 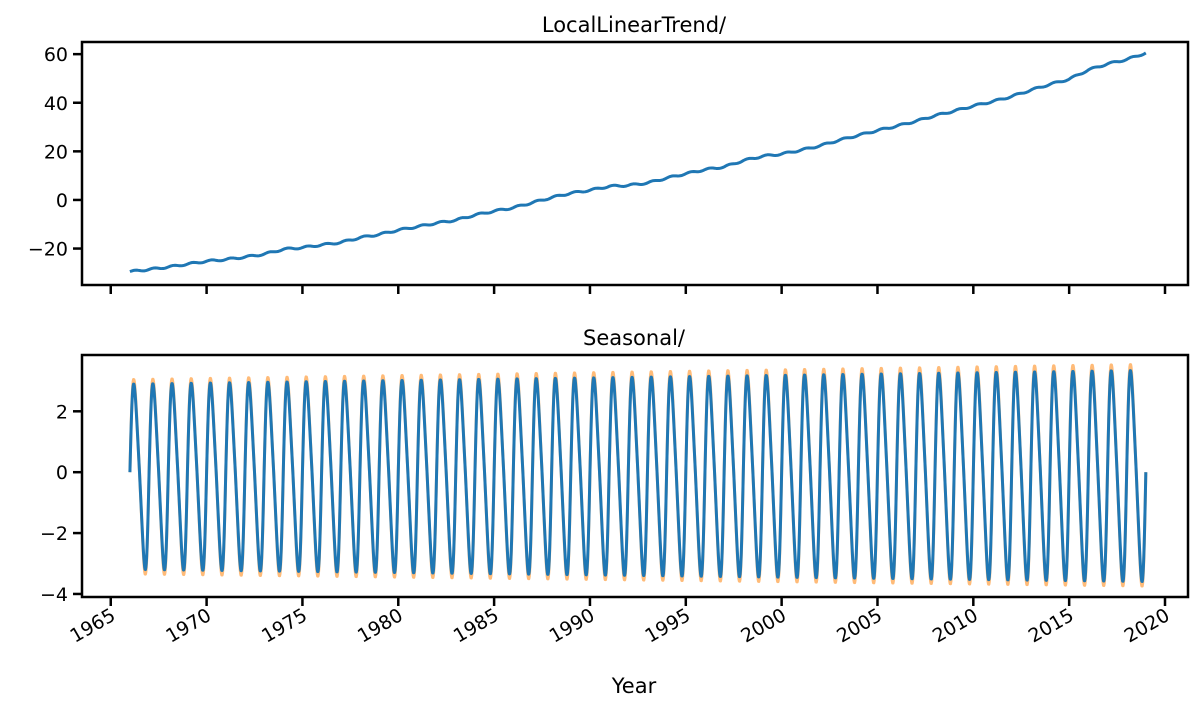 What do you see at coordinates (380, 625) in the screenshot?
I see `seasonal-xtick-label: 1980` at bounding box center [380, 625].